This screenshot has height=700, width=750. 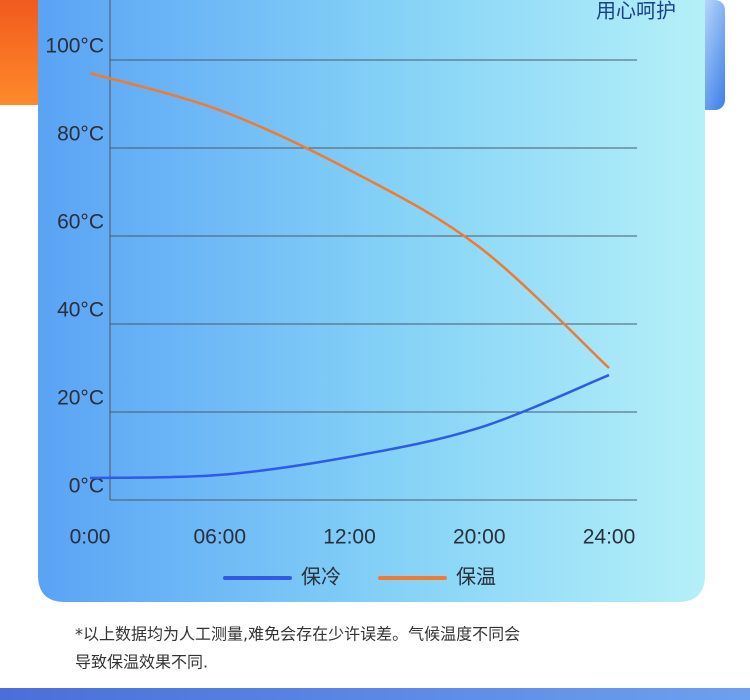 I want to click on footnote: 导致保温效果不同., so click(x=141, y=662).